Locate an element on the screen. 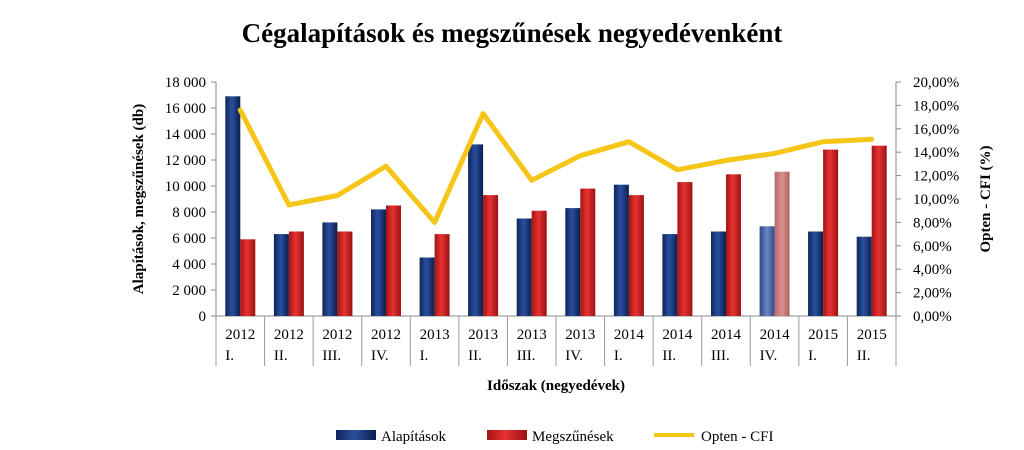 Image resolution: width=1024 pixels, height=450 pixels. y2-tick-label: 16,00% is located at coordinates (936, 130).